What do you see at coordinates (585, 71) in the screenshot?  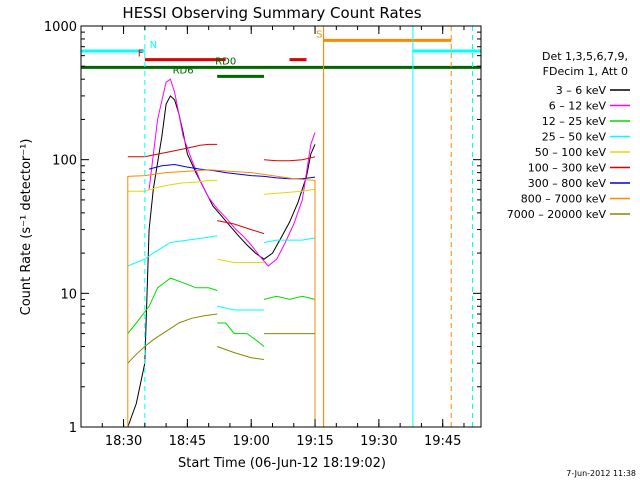 I see `legend-header-line-2: FDecim 1, Att 0` at bounding box center [585, 71].